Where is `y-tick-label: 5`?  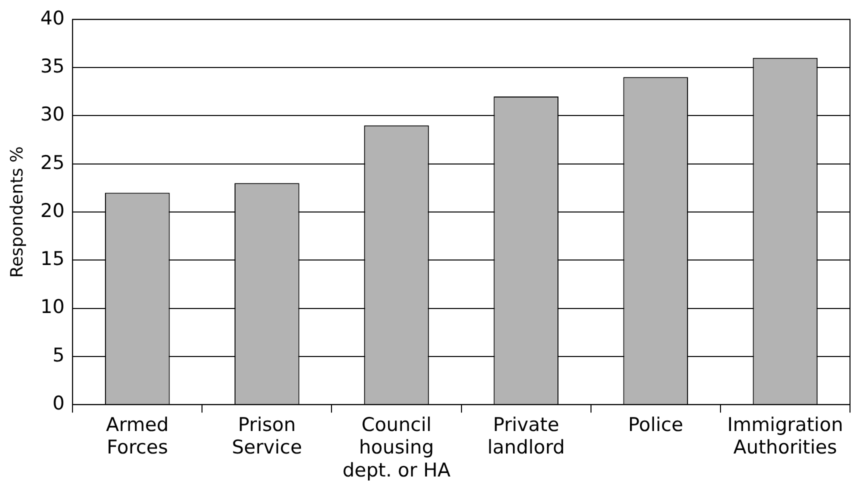 y-tick-label: 5 is located at coordinates (58, 355).